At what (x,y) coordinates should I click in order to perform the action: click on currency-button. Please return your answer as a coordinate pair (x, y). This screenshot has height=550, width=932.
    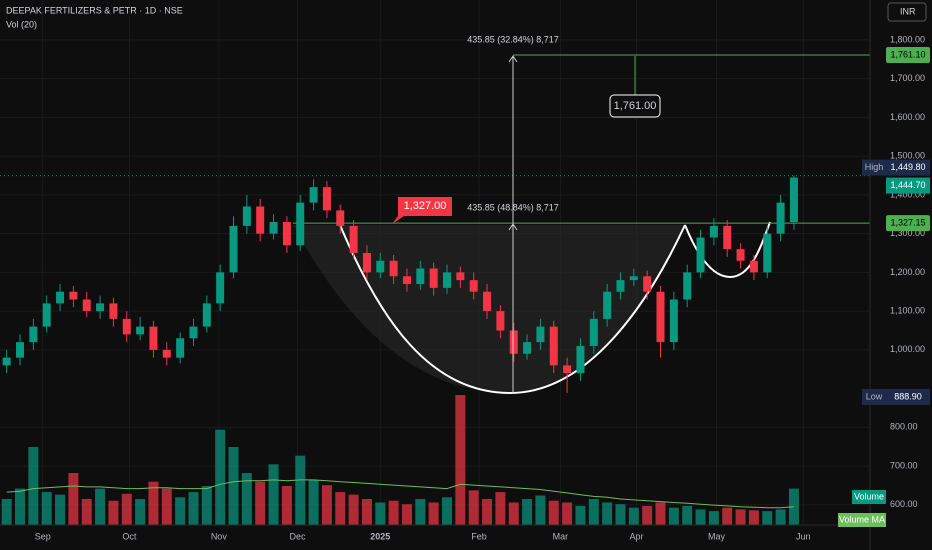
    Looking at the image, I should click on (907, 12).